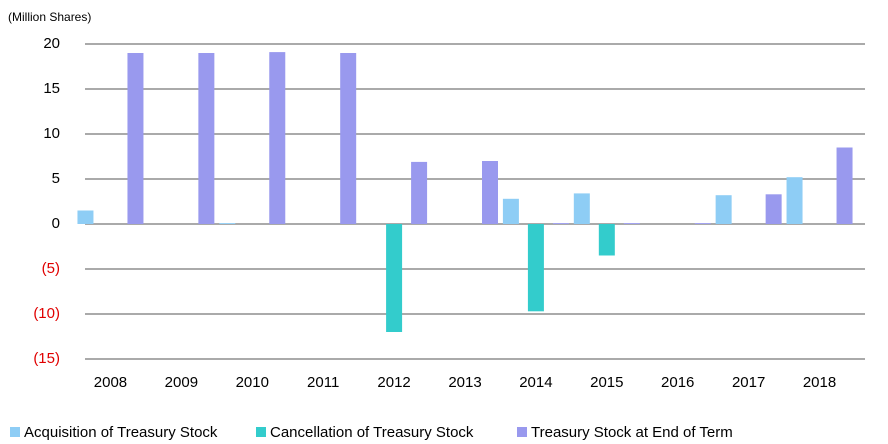  Describe the element at coordinates (606, 382) in the screenshot. I see `x-tick-label: 2015` at that location.